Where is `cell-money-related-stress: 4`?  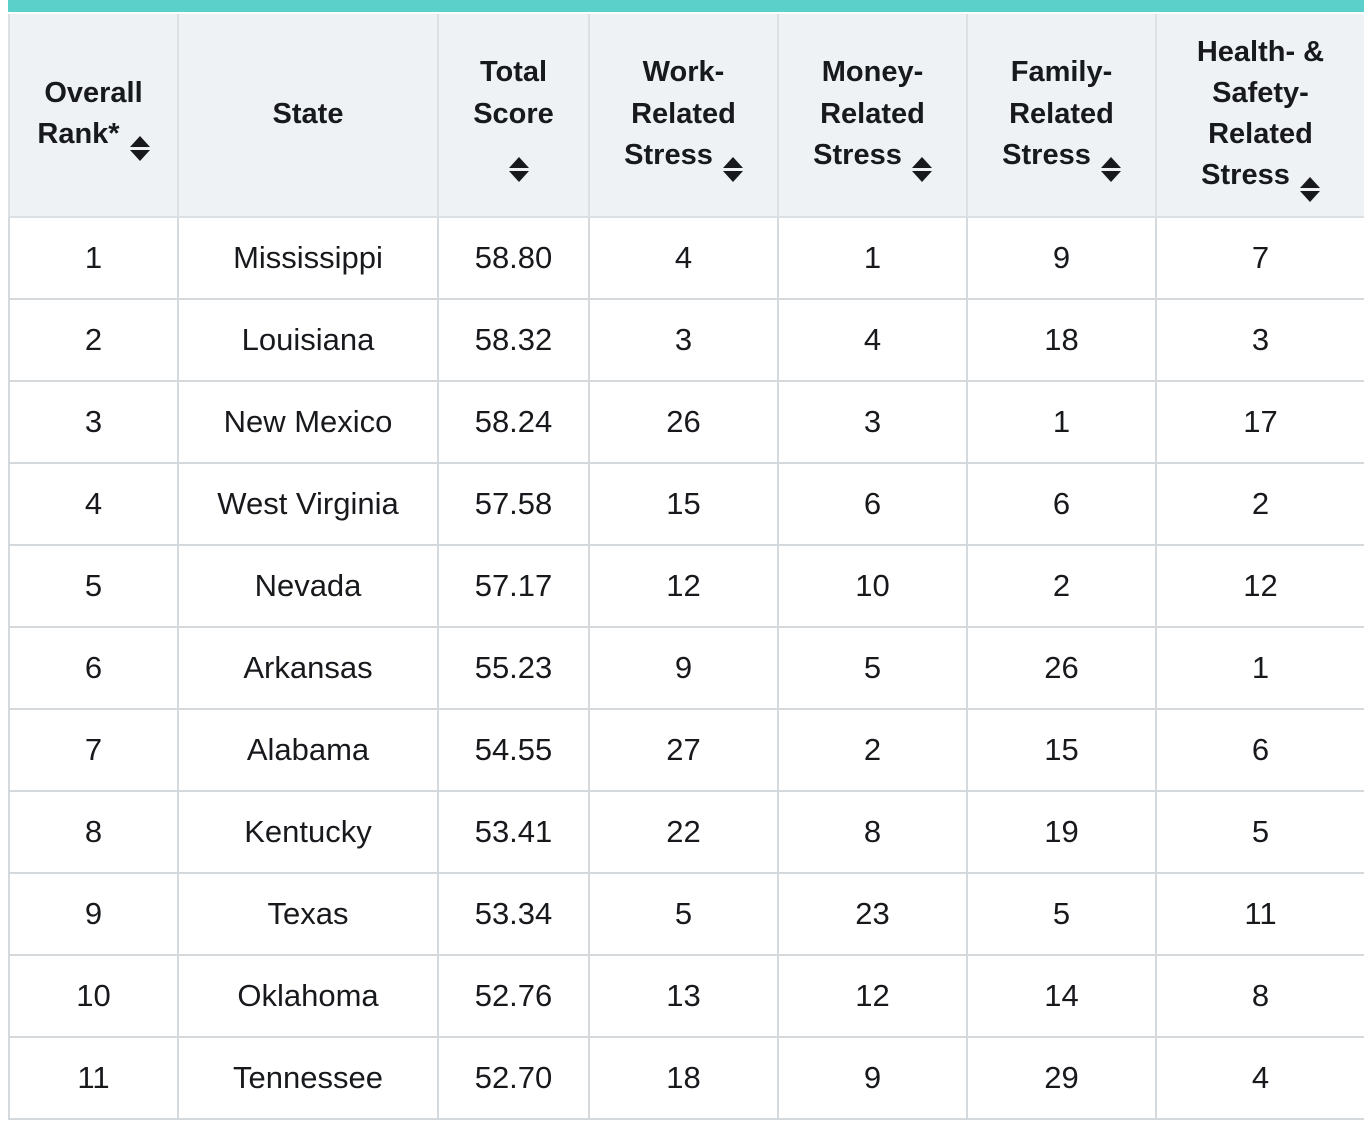
cell-money-related-stress: 4 is located at coordinates (872, 340).